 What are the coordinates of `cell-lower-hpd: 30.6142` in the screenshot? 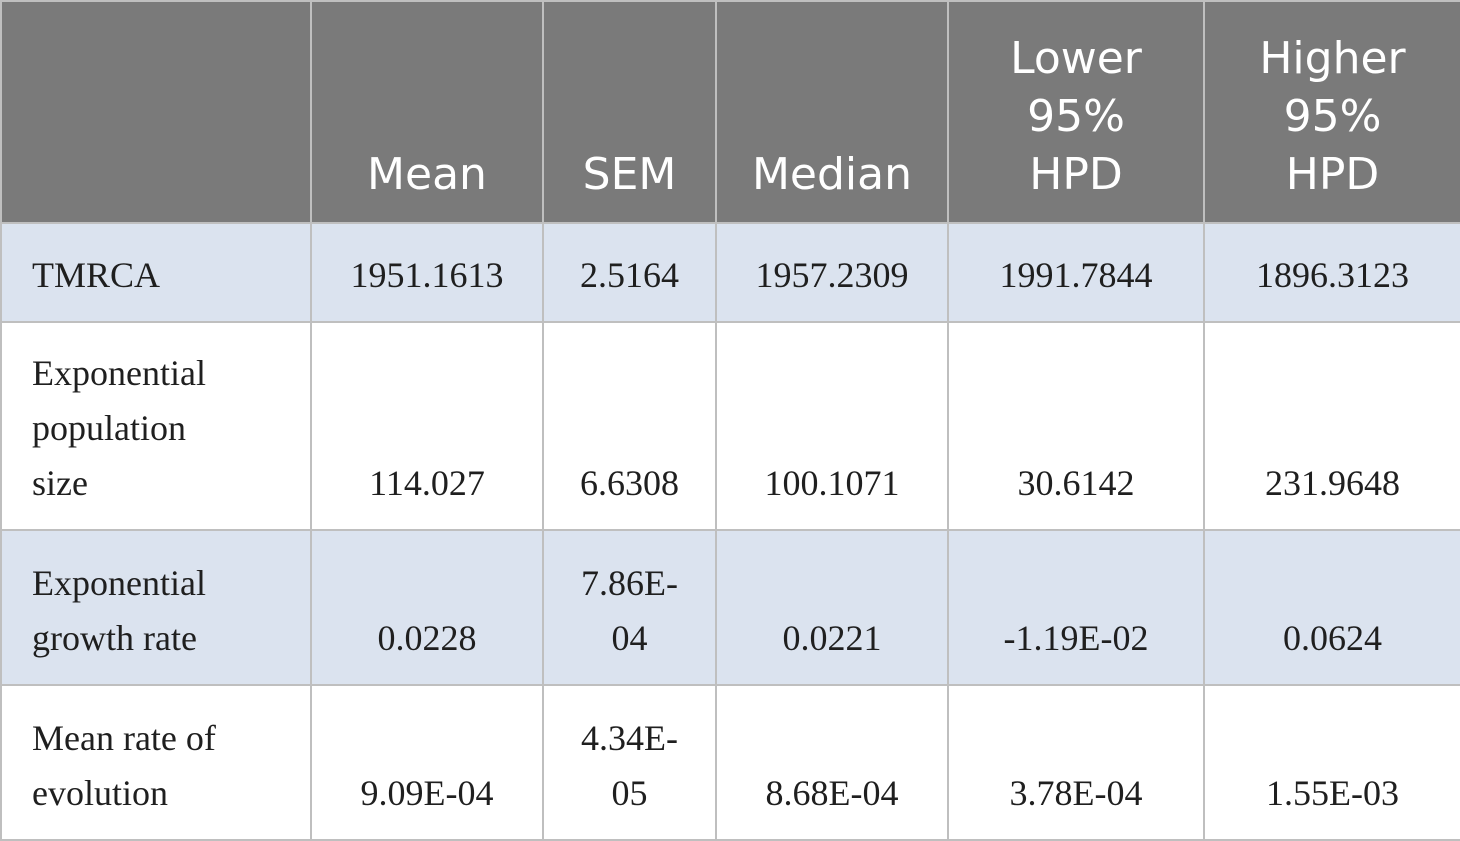 It's located at (1076, 426).